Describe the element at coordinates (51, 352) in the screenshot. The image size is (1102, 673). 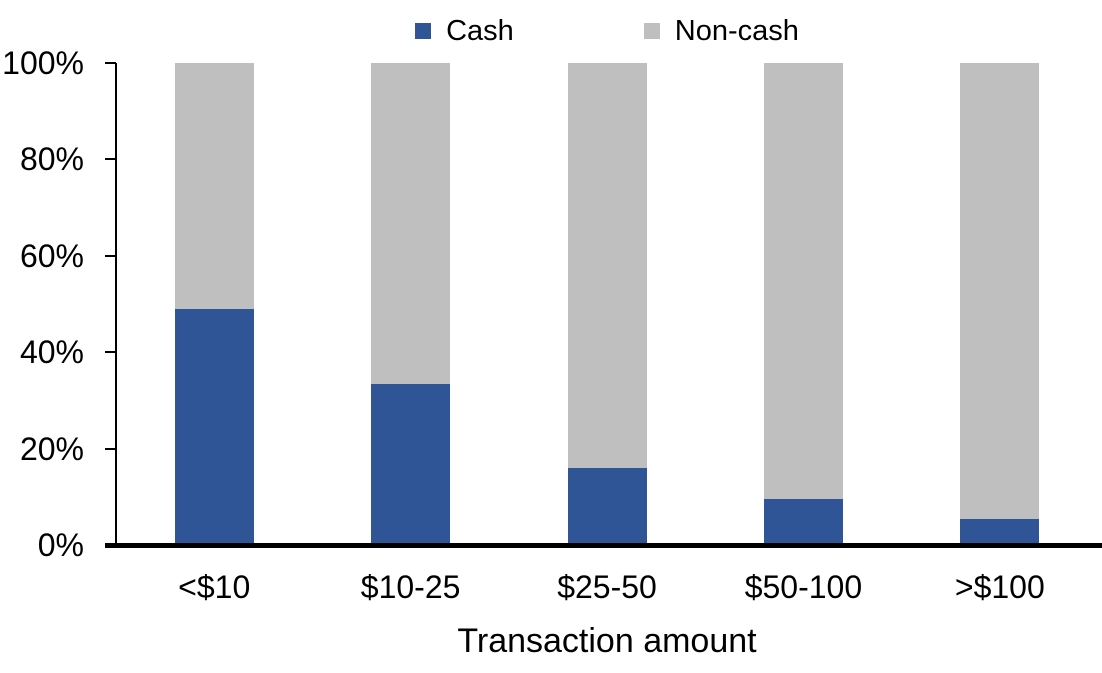
I see `y-axis-tick-label: 40%` at that location.